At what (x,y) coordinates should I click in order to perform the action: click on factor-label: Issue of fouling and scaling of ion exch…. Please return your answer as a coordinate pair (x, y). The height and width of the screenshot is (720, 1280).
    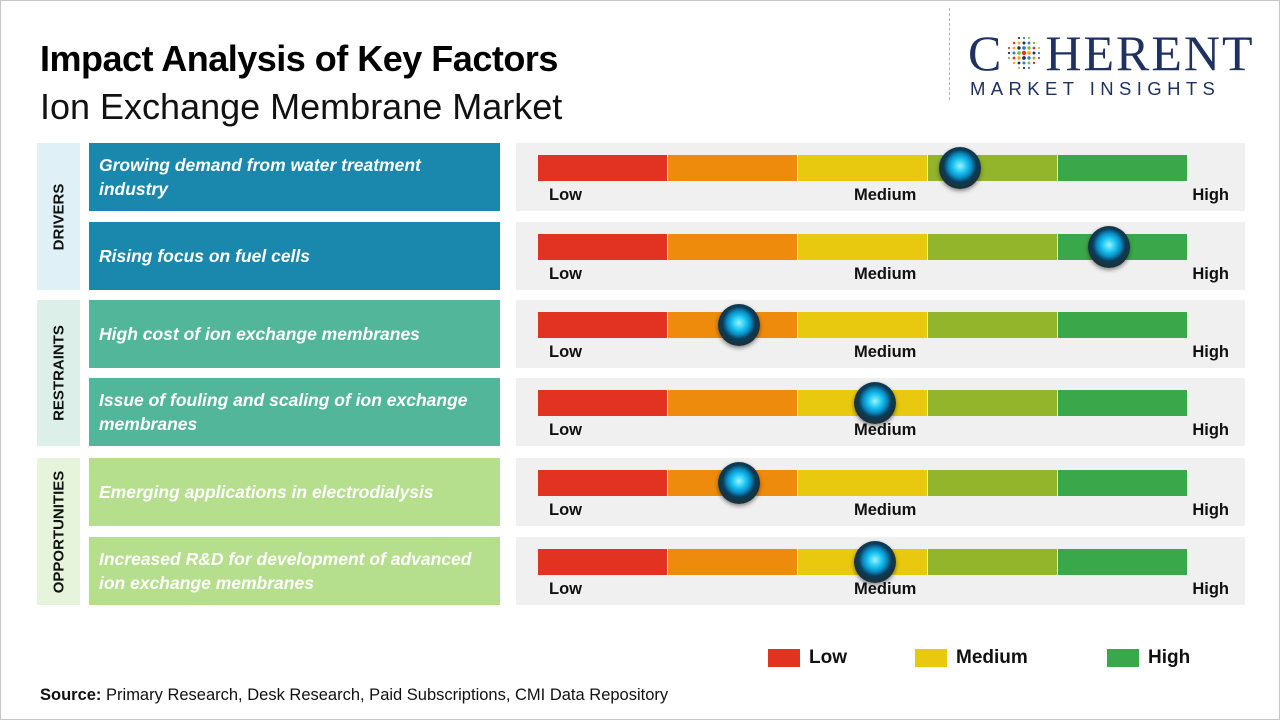
    Looking at the image, I should click on (294, 412).